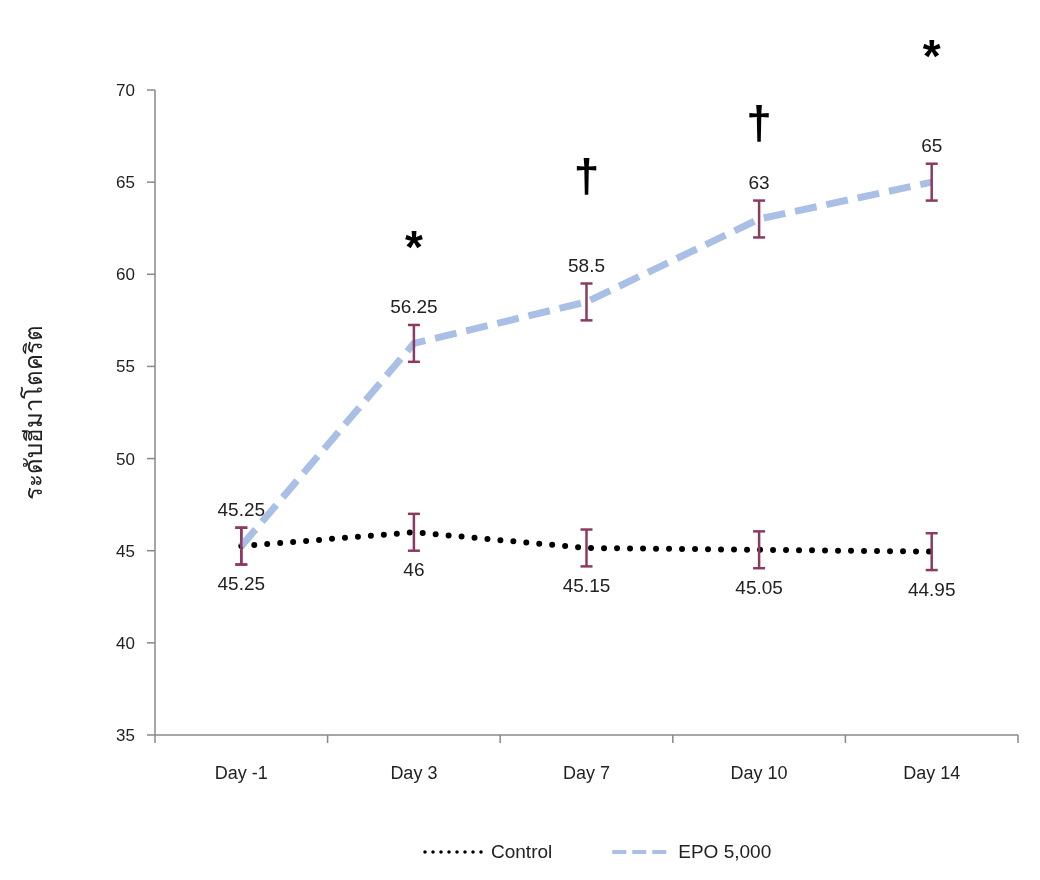 Image resolution: width=1040 pixels, height=880 pixels. I want to click on annotation: *, so click(413, 247).